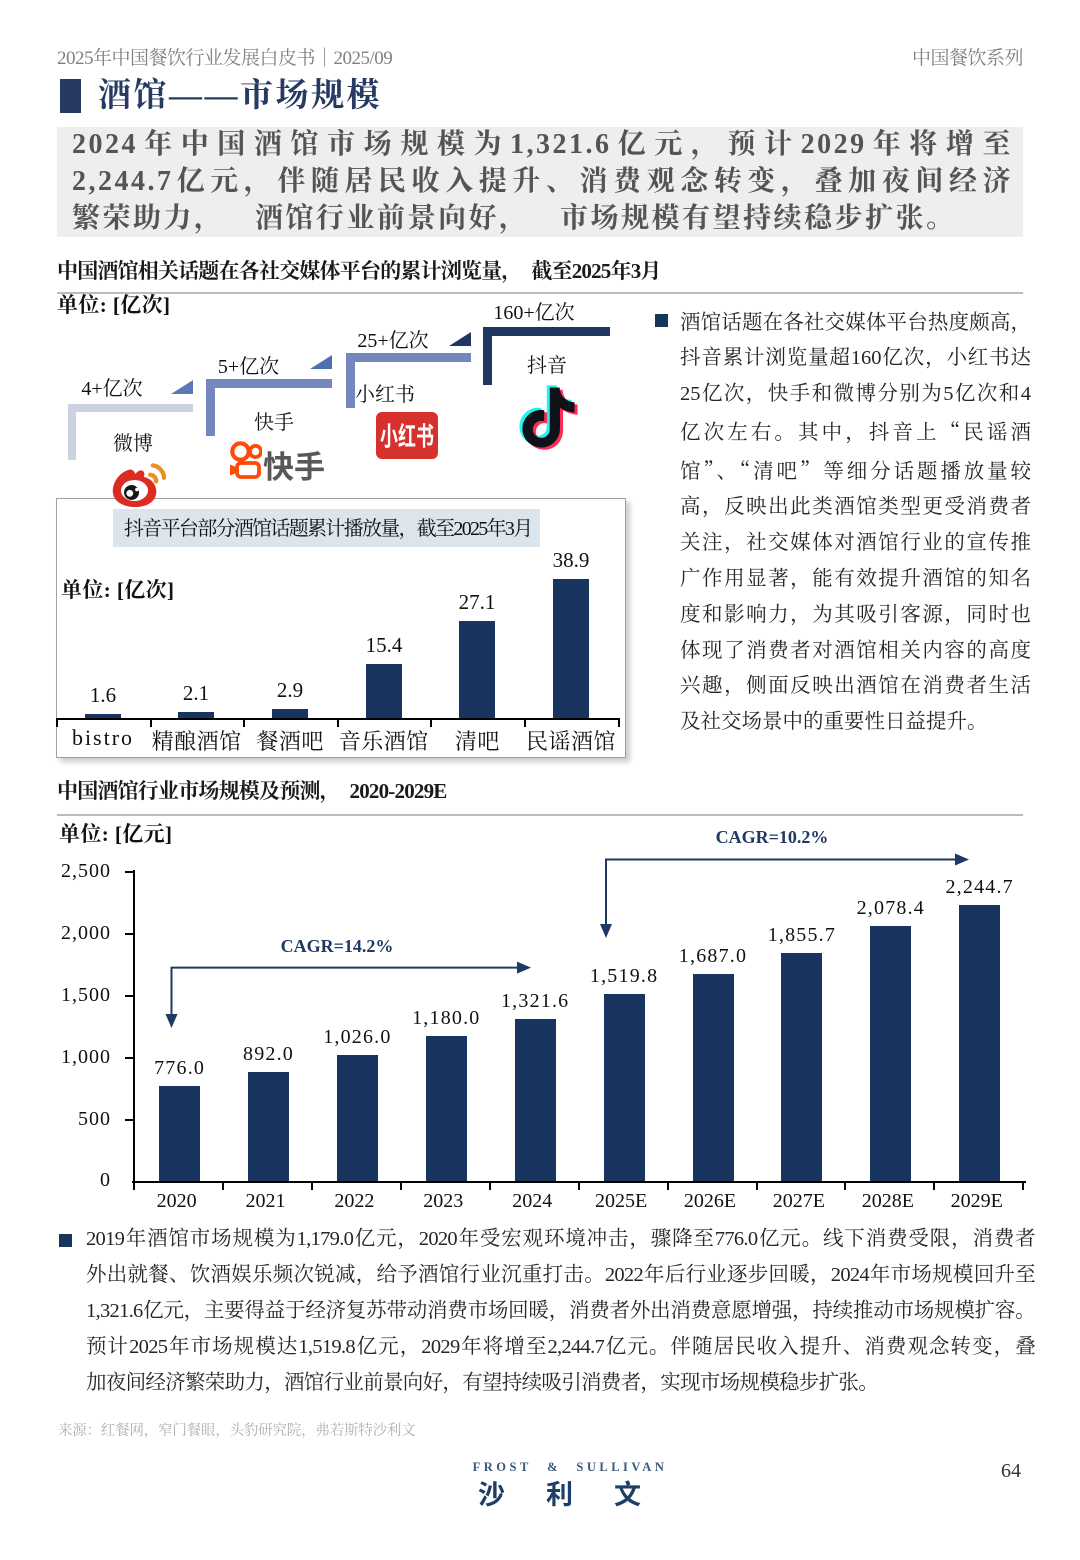 Image resolution: width=1080 pixels, height=1560 pixels. What do you see at coordinates (407, 437) in the screenshot?
I see `svg-text: 小红书` at bounding box center [407, 437].